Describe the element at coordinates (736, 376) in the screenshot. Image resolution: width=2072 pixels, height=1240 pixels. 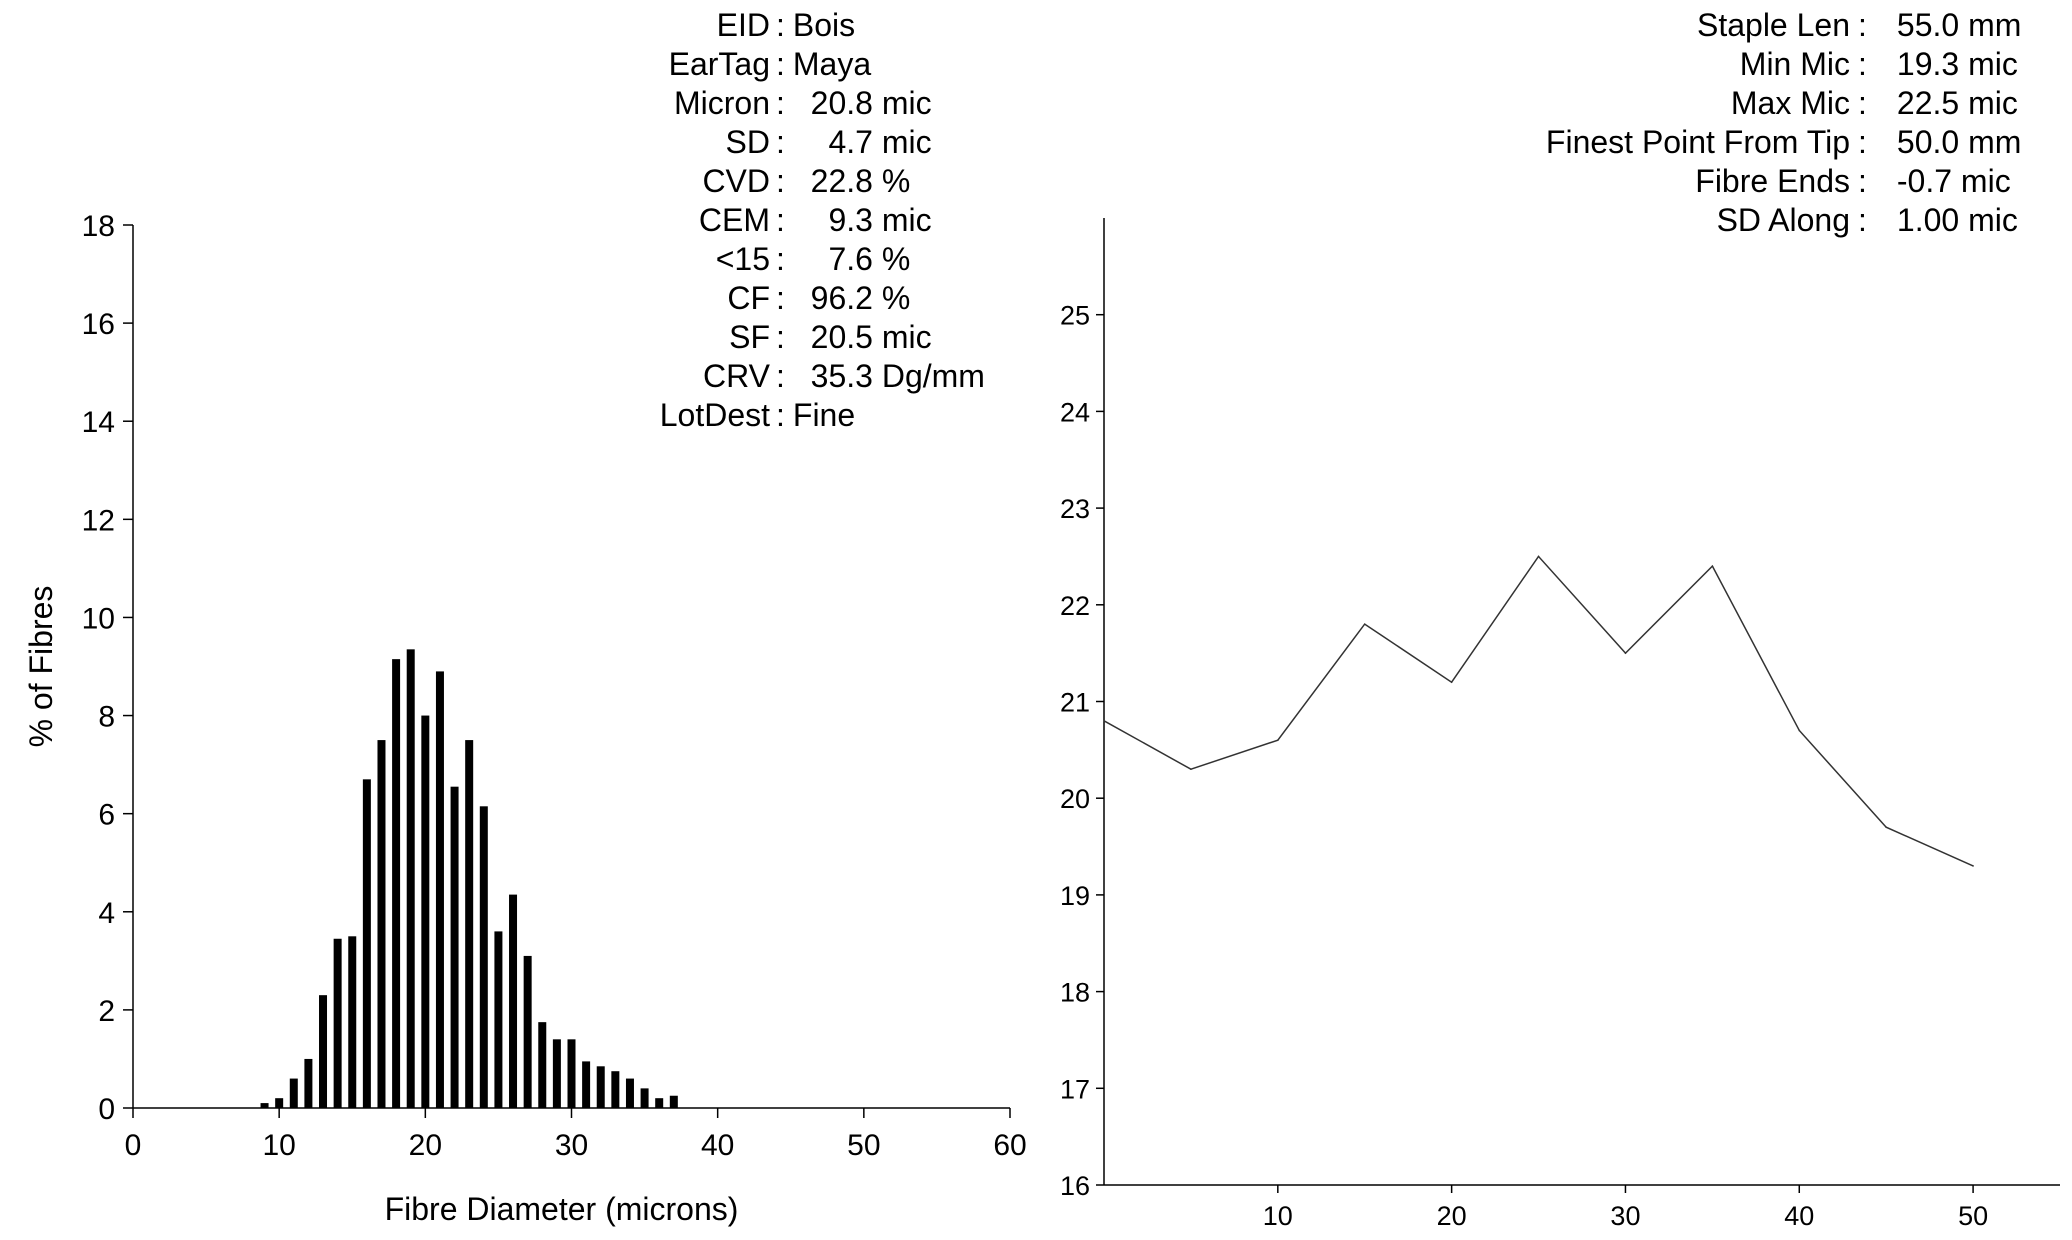
I see `stat-label: CRV` at that location.